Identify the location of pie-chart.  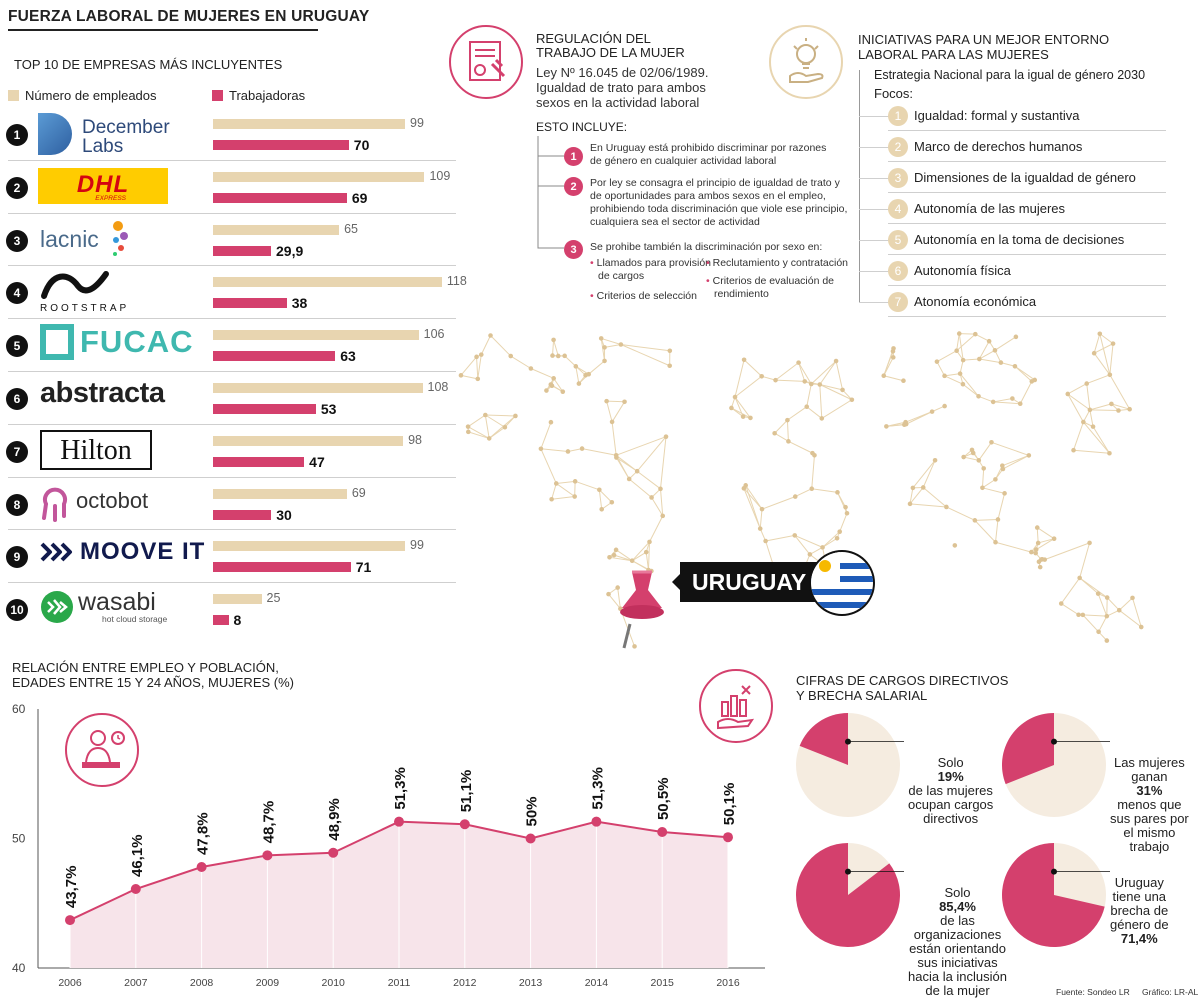
(1056, 765).